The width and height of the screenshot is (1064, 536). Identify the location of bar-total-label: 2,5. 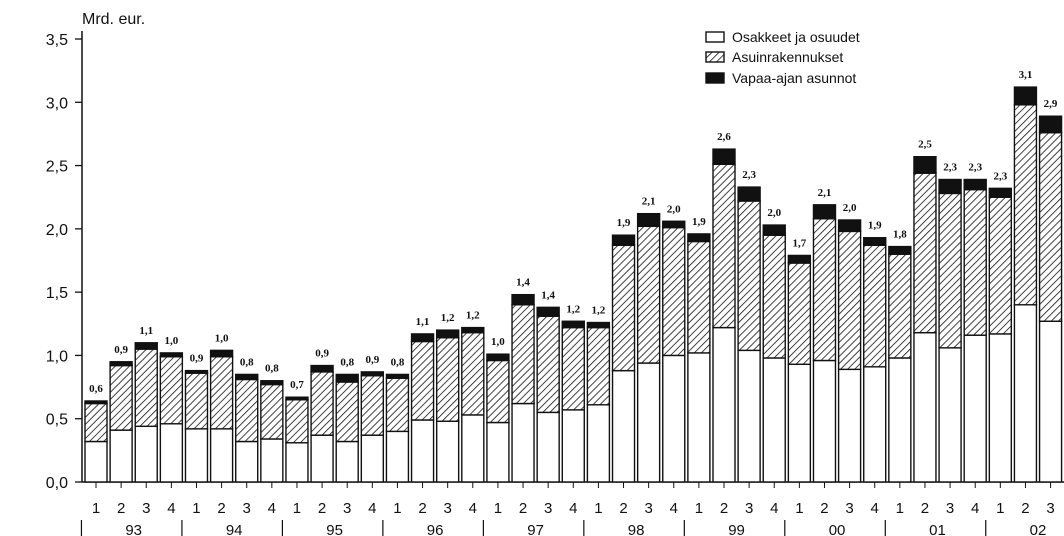
(925, 145).